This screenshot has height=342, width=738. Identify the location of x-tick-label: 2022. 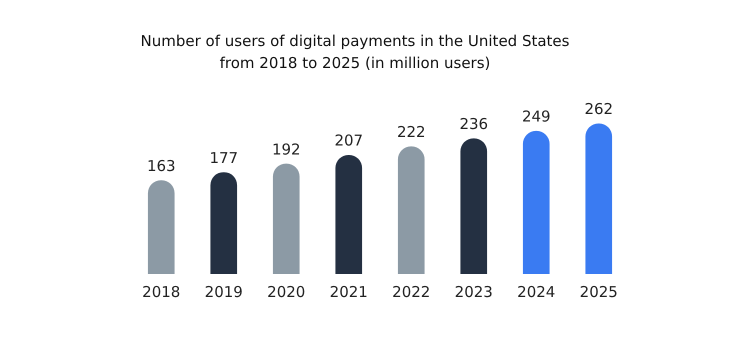
(411, 291).